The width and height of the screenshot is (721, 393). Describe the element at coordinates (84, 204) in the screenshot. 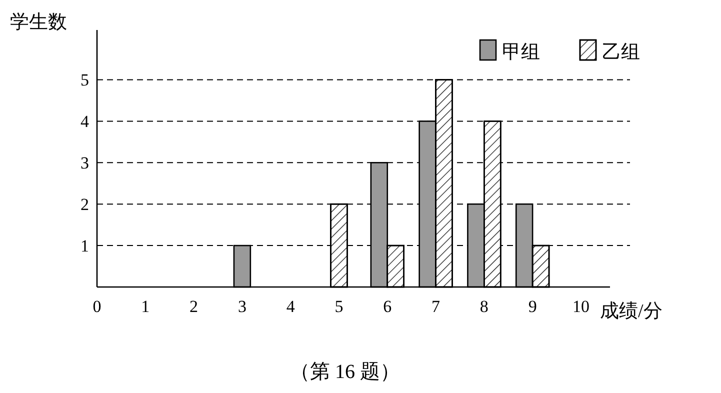

I see `y-tick-label: 2` at that location.